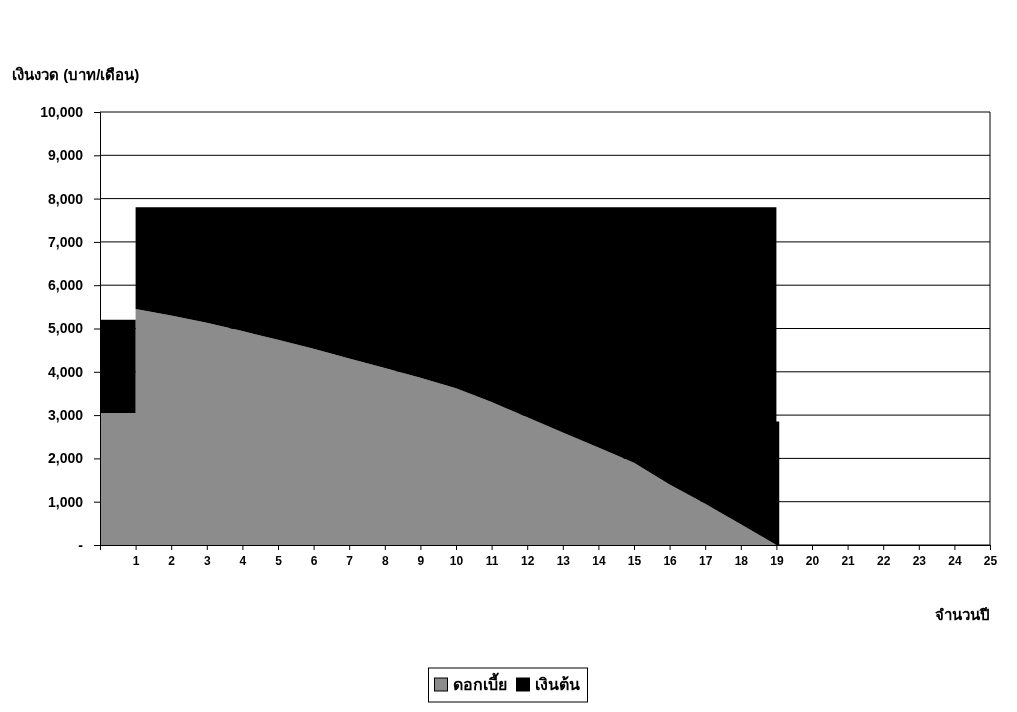  What do you see at coordinates (955, 561) in the screenshot?
I see `x-tick-label: 24` at bounding box center [955, 561].